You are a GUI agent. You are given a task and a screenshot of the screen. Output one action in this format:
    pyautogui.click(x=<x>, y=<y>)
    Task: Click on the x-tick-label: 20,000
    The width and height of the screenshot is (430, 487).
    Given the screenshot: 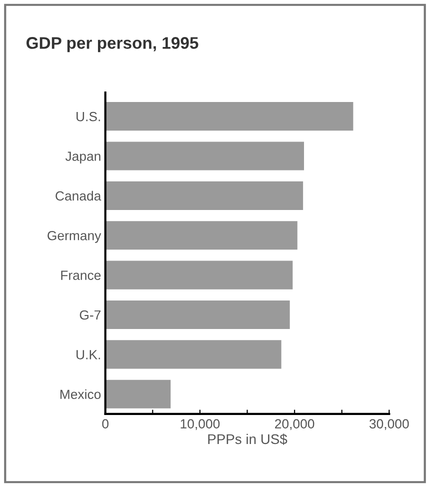 What is the action you would take?
    pyautogui.click(x=294, y=424)
    